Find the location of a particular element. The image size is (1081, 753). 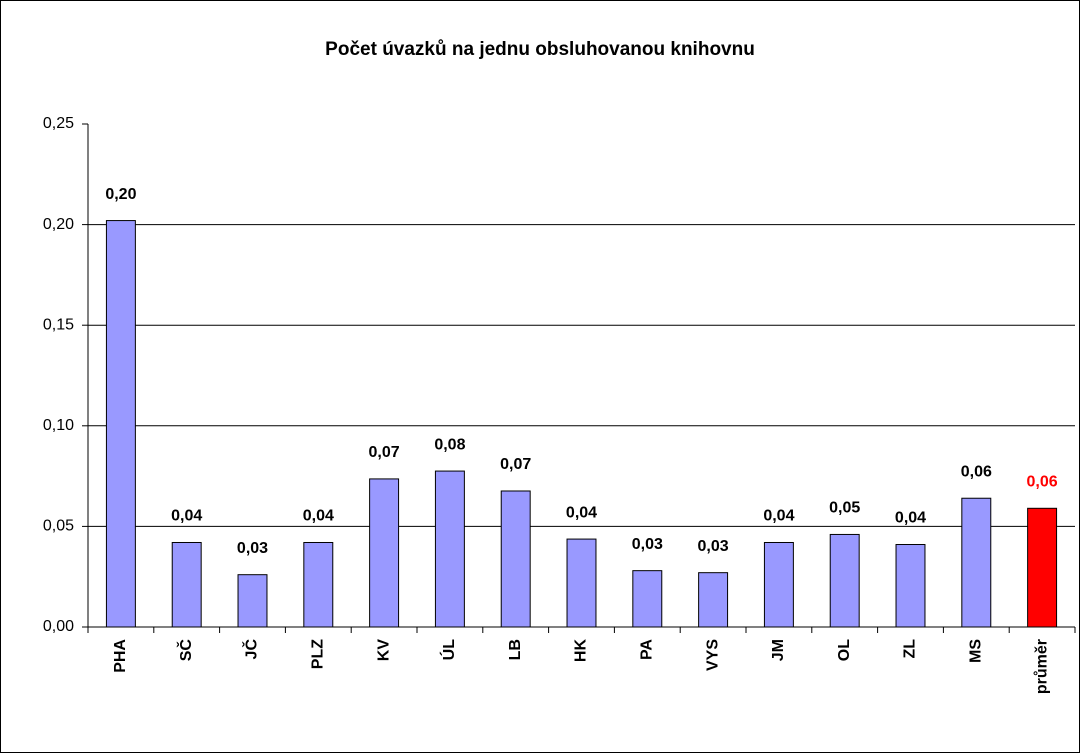

y-tick-label: 0,10 is located at coordinates (58, 425).